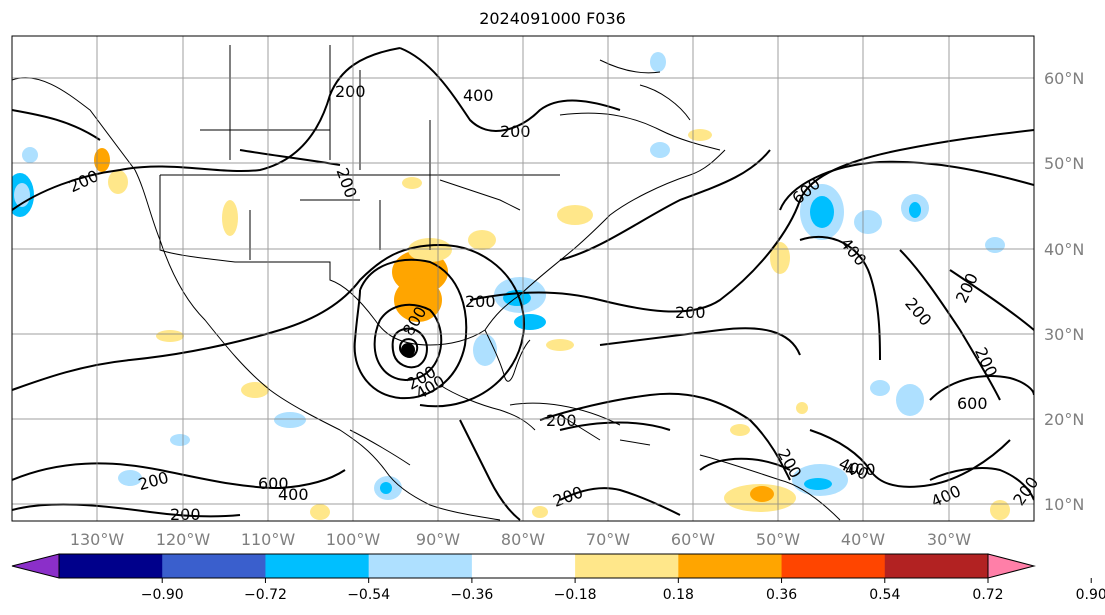  Describe the element at coordinates (162, 595) in the screenshot. I see `colorbar-tick-label: −0.90` at that location.